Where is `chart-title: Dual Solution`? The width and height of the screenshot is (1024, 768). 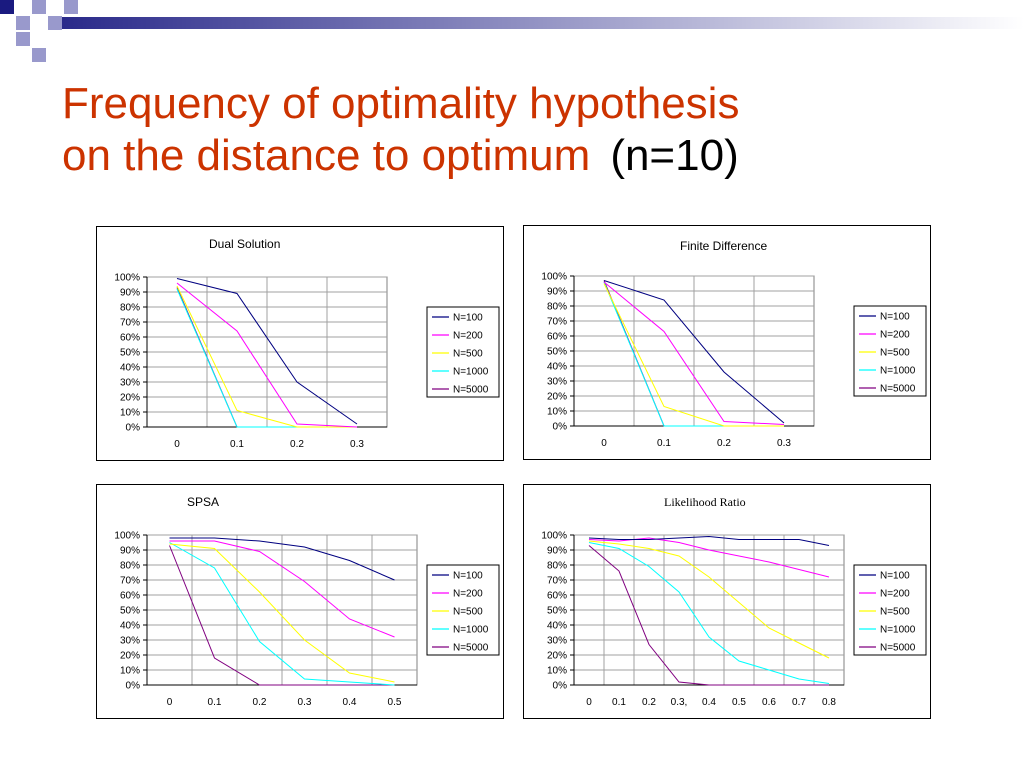
chart-title: Dual Solution is located at coordinates (244, 244).